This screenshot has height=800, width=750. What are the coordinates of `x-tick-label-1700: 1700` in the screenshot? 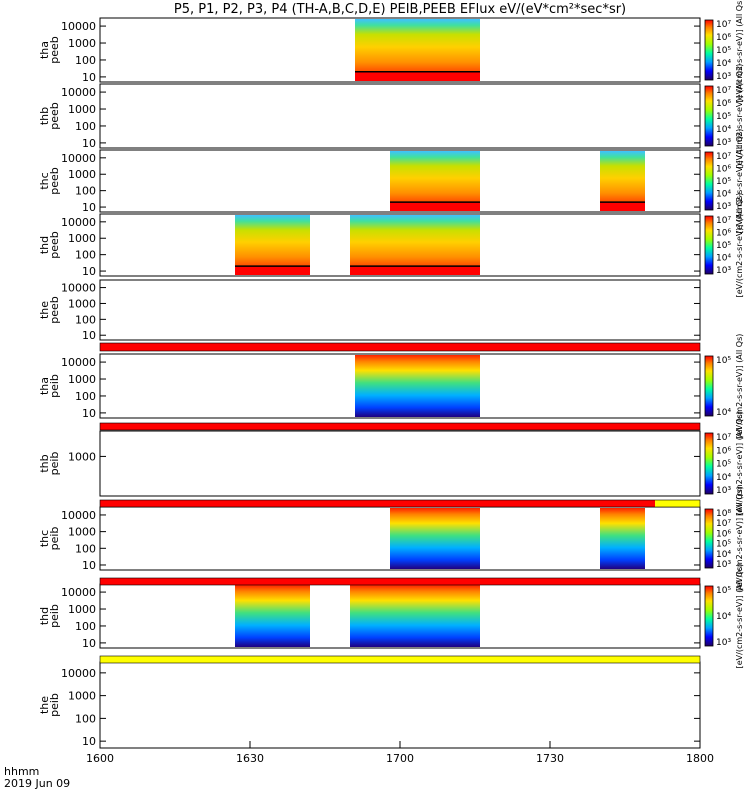 It's located at (400, 758).